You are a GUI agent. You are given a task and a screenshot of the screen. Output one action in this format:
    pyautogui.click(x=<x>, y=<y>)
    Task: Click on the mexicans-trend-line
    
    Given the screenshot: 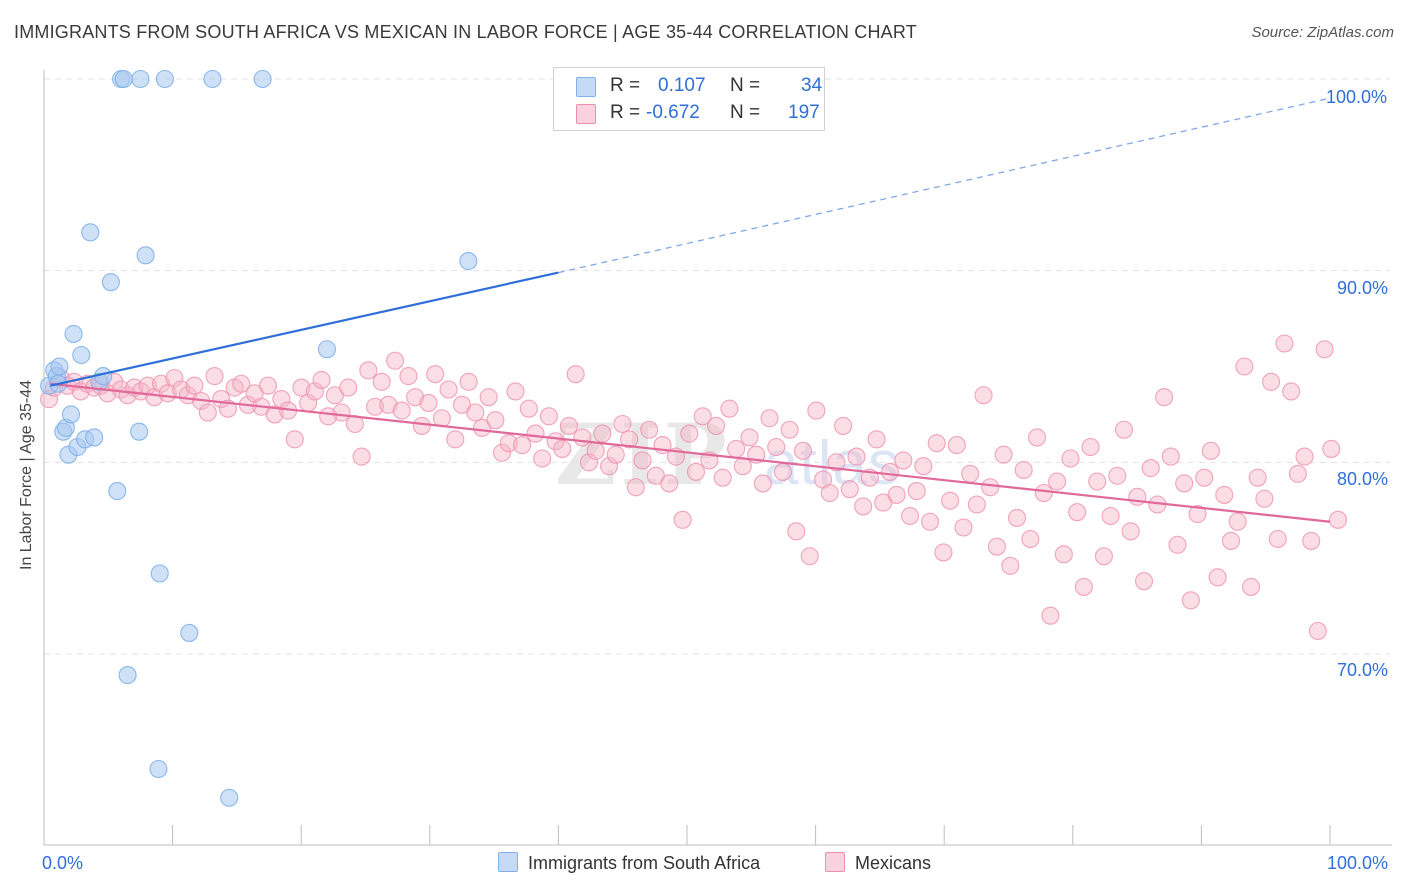 What is the action you would take?
    pyautogui.click(x=690, y=452)
    